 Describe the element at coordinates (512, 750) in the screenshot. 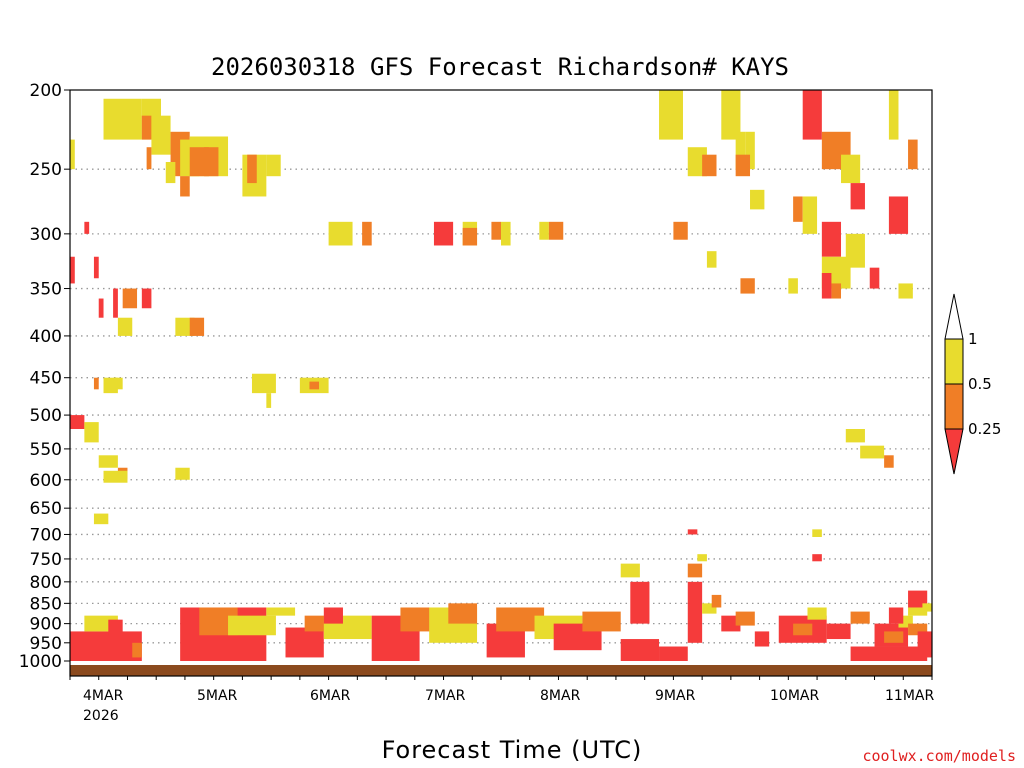

I see `x-axis-label: Forecast Time (UTC)` at that location.